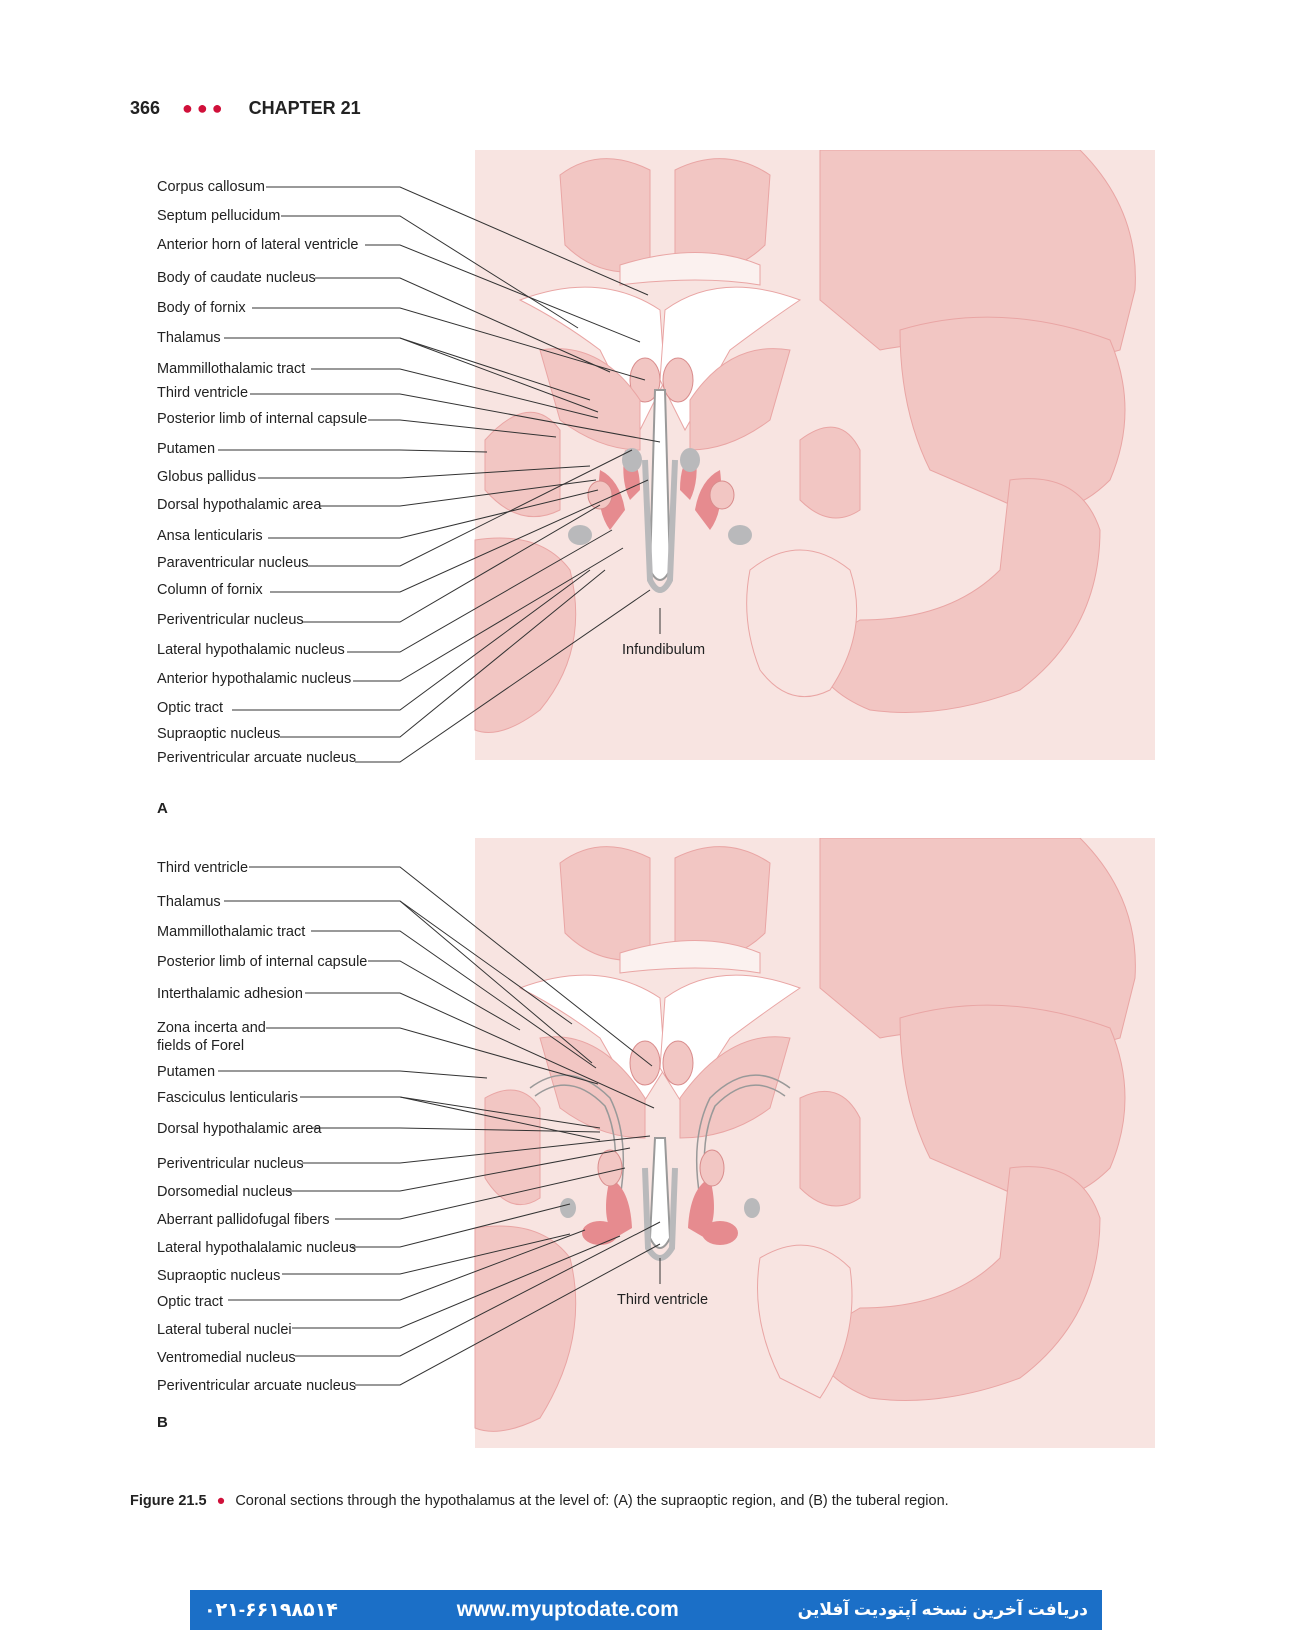 This screenshot has width=1294, height=1630. What do you see at coordinates (257, 1248) in the screenshot?
I see `figure-b-label: Lateral hypothalalamic nucleus` at bounding box center [257, 1248].